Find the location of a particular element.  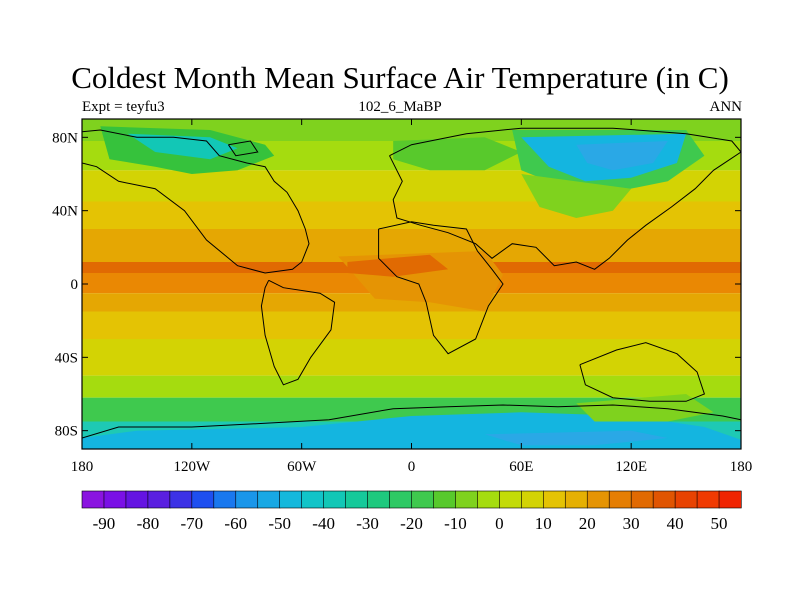

coastline-africa-coast is located at coordinates (441, 288).